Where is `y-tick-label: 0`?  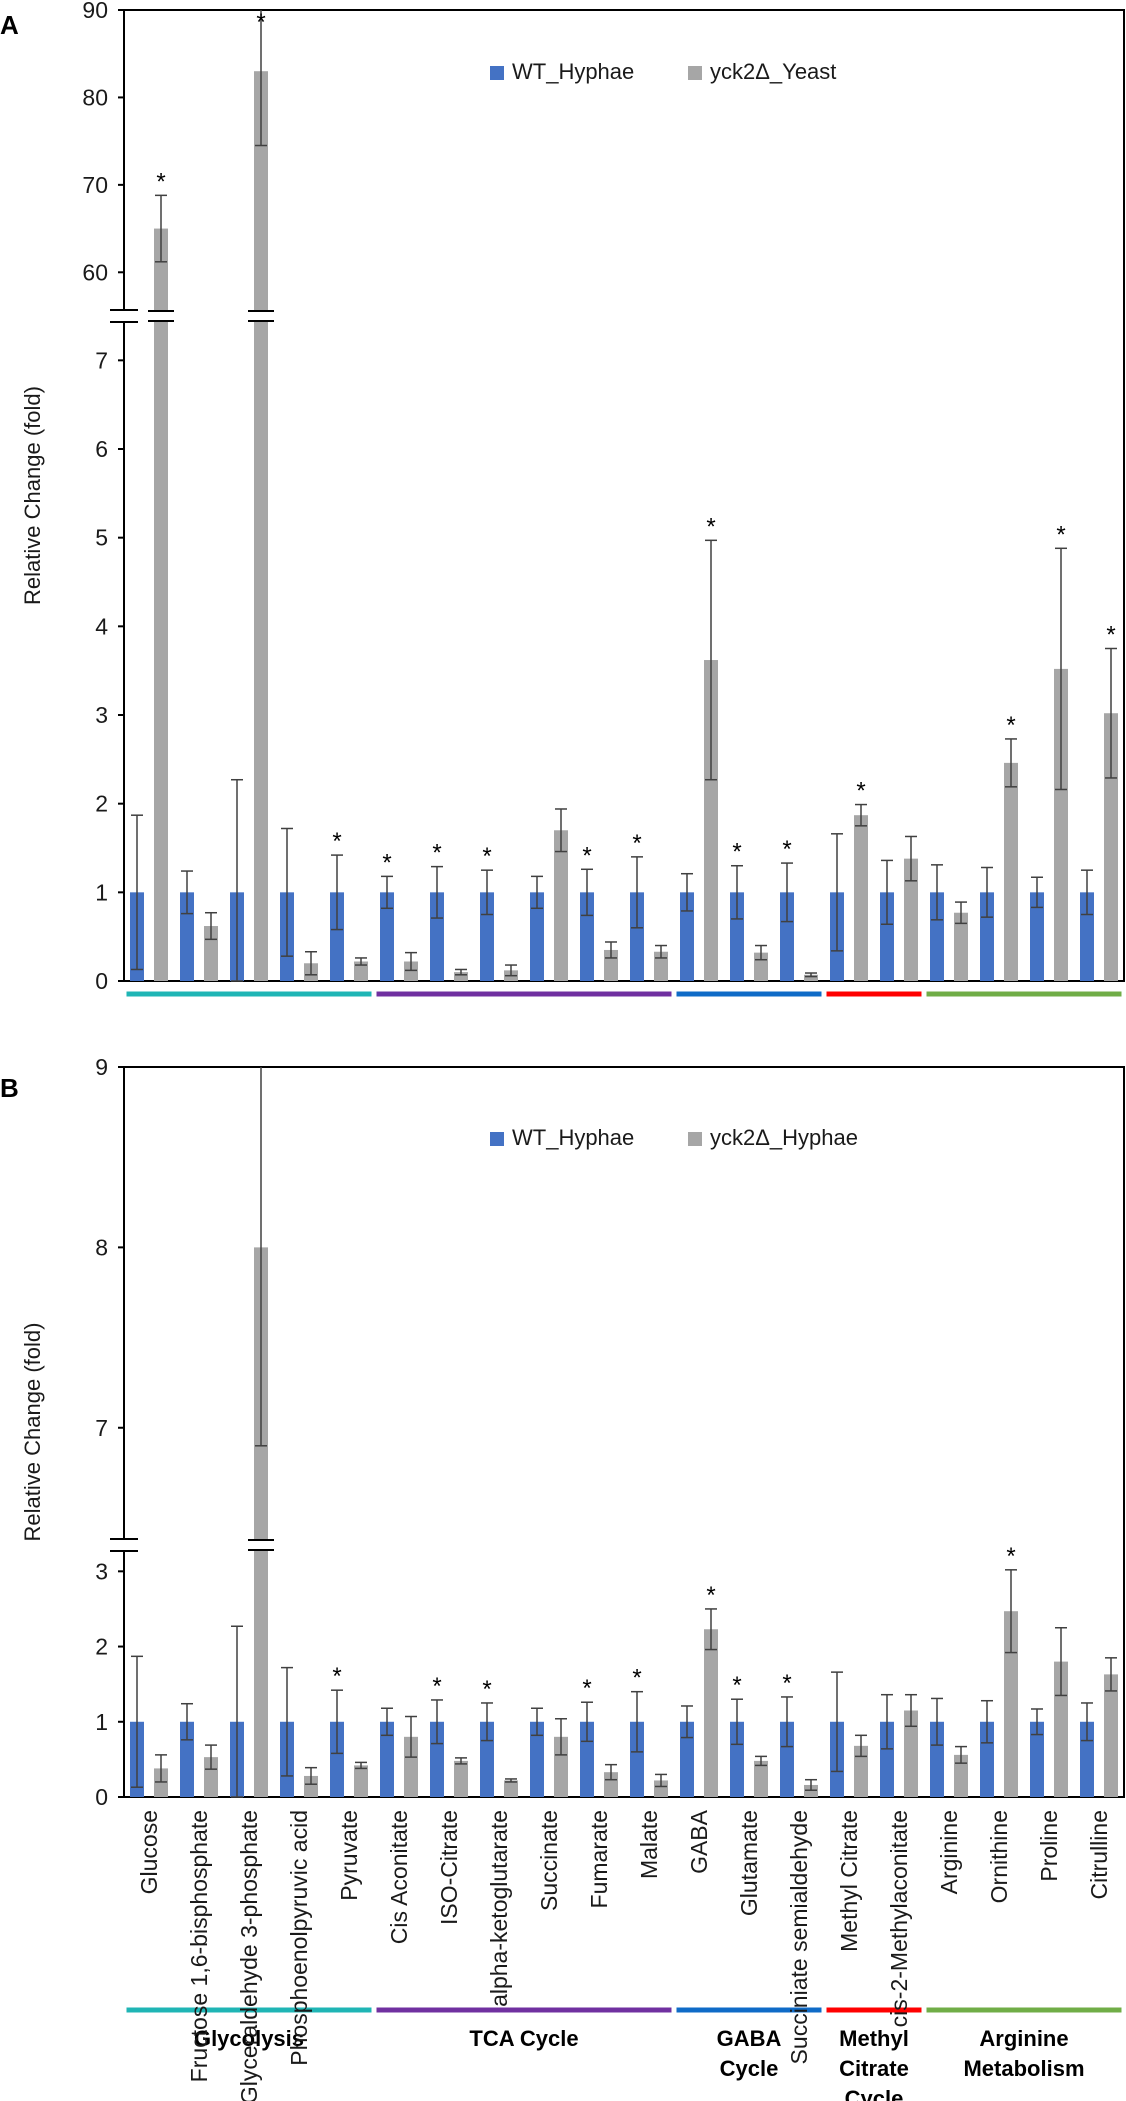 y-tick-label: 0 is located at coordinates (101, 1797).